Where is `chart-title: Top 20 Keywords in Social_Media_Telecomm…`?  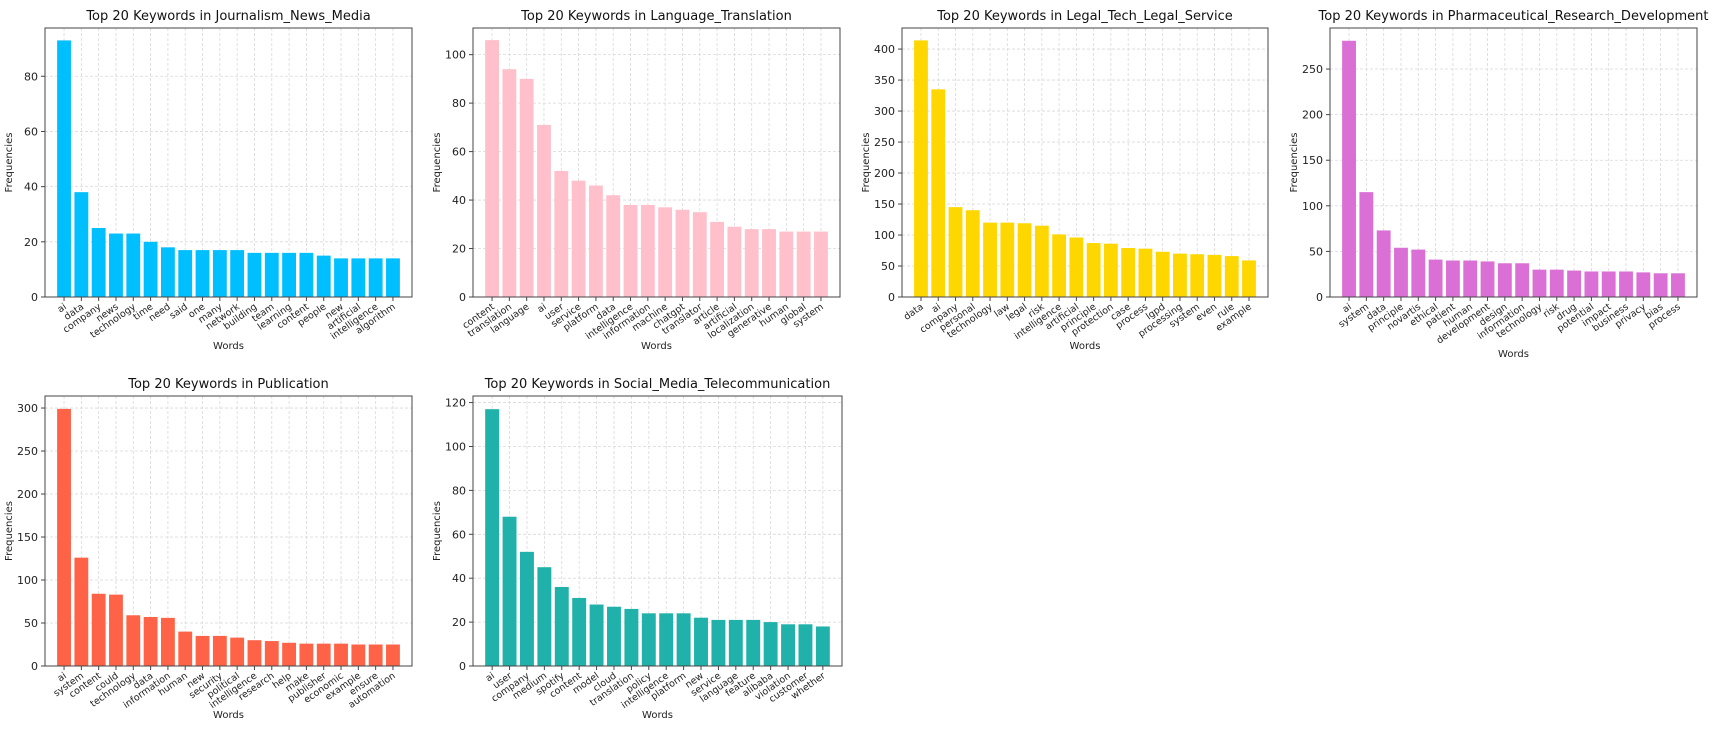 chart-title: Top 20 Keywords in Social_Media_Telecomm… is located at coordinates (657, 384).